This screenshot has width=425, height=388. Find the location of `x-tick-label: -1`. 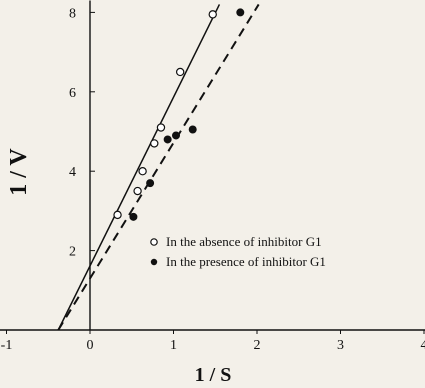

x-tick-label: -1 is located at coordinates (7, 345).